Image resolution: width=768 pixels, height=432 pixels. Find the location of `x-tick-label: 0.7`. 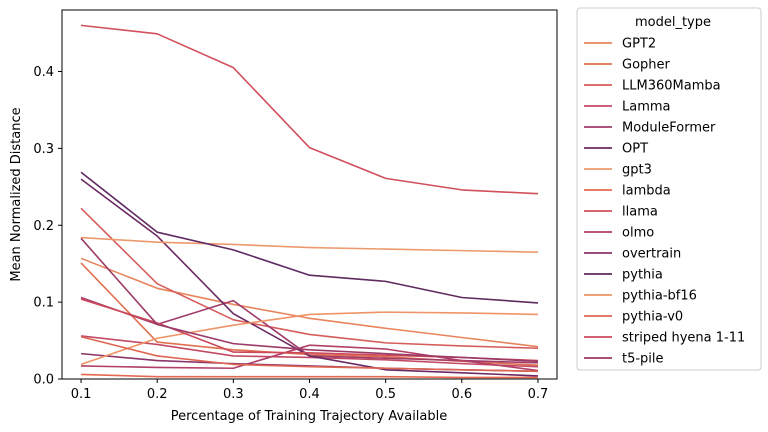

x-tick-label: 0.7 is located at coordinates (538, 394).